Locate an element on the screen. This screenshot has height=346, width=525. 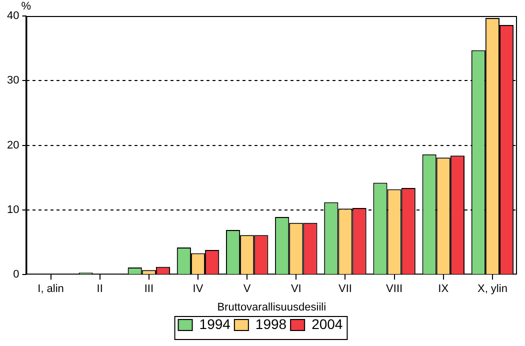
x-tick-label: X, ylin is located at coordinates (492, 289).